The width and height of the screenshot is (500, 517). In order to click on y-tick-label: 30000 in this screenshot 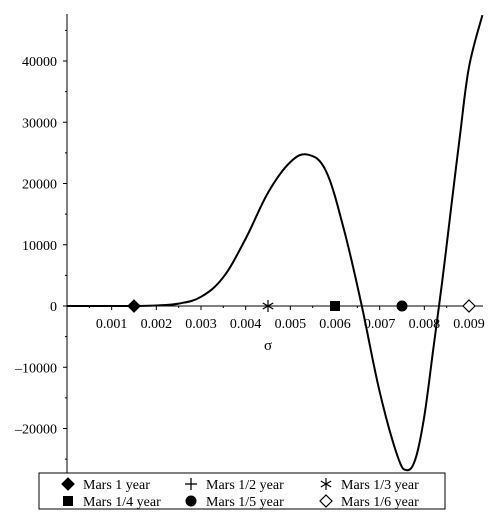, I will do `click(39, 123)`.